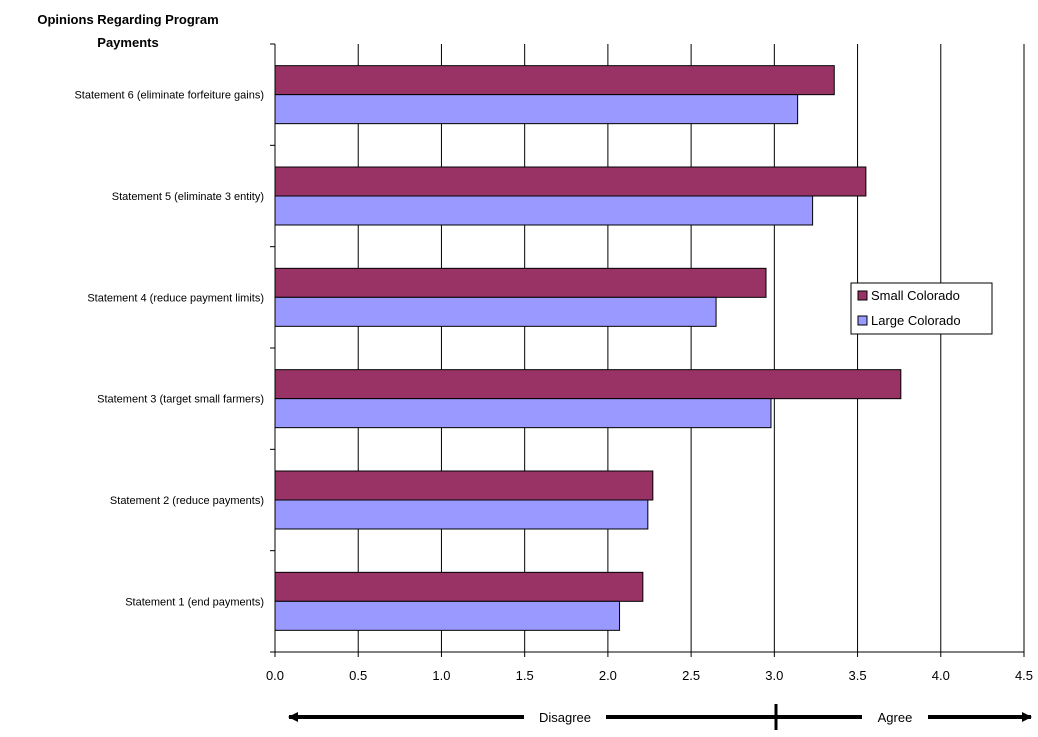  Describe the element at coordinates (188, 197) in the screenshot. I see `category-label: Statement 5 (eliminate 3 entity)` at that location.